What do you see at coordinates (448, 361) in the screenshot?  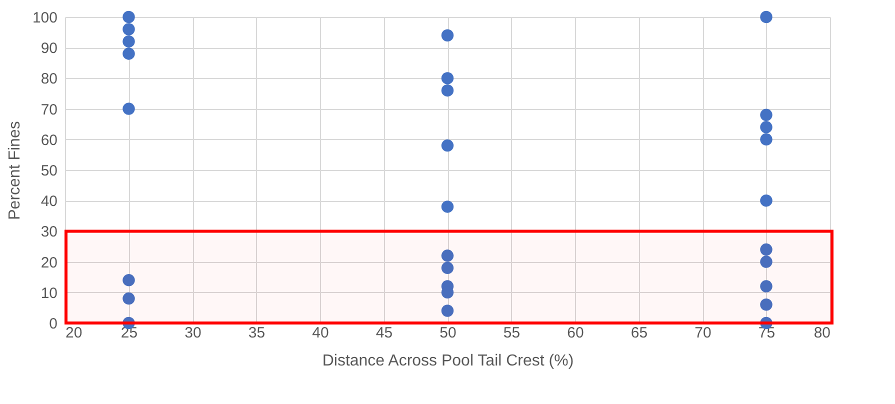 I see `x-axis-title: Distance Across Pool Tail Crest (%)` at bounding box center [448, 361].